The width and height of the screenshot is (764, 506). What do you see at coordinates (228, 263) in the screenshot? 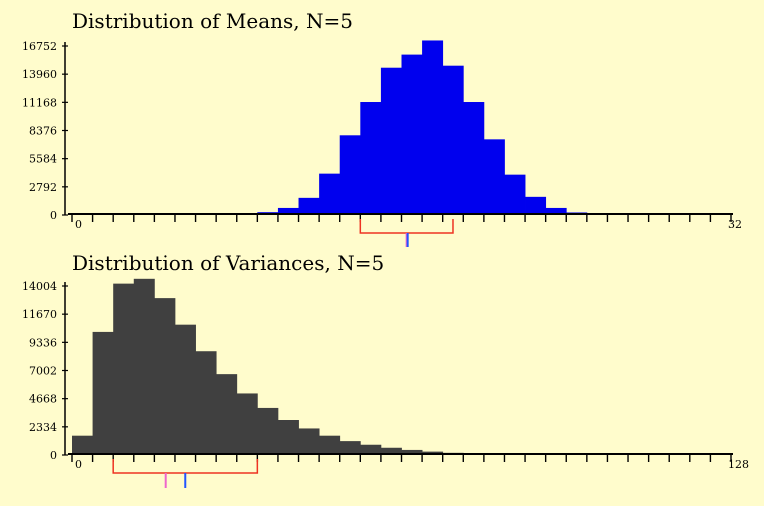
I see `variances-chart-title: Distribution of Variances, N=5` at bounding box center [228, 263].